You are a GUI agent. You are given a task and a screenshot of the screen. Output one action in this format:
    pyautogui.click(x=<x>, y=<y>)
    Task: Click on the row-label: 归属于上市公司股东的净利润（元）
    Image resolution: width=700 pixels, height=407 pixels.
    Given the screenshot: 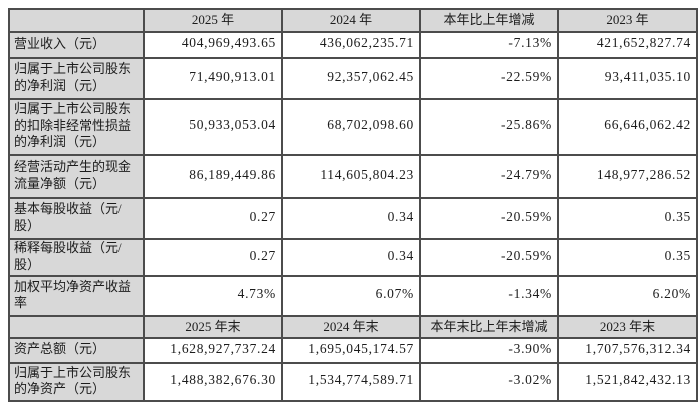 What is the action you would take?
    pyautogui.click(x=77, y=79)
    